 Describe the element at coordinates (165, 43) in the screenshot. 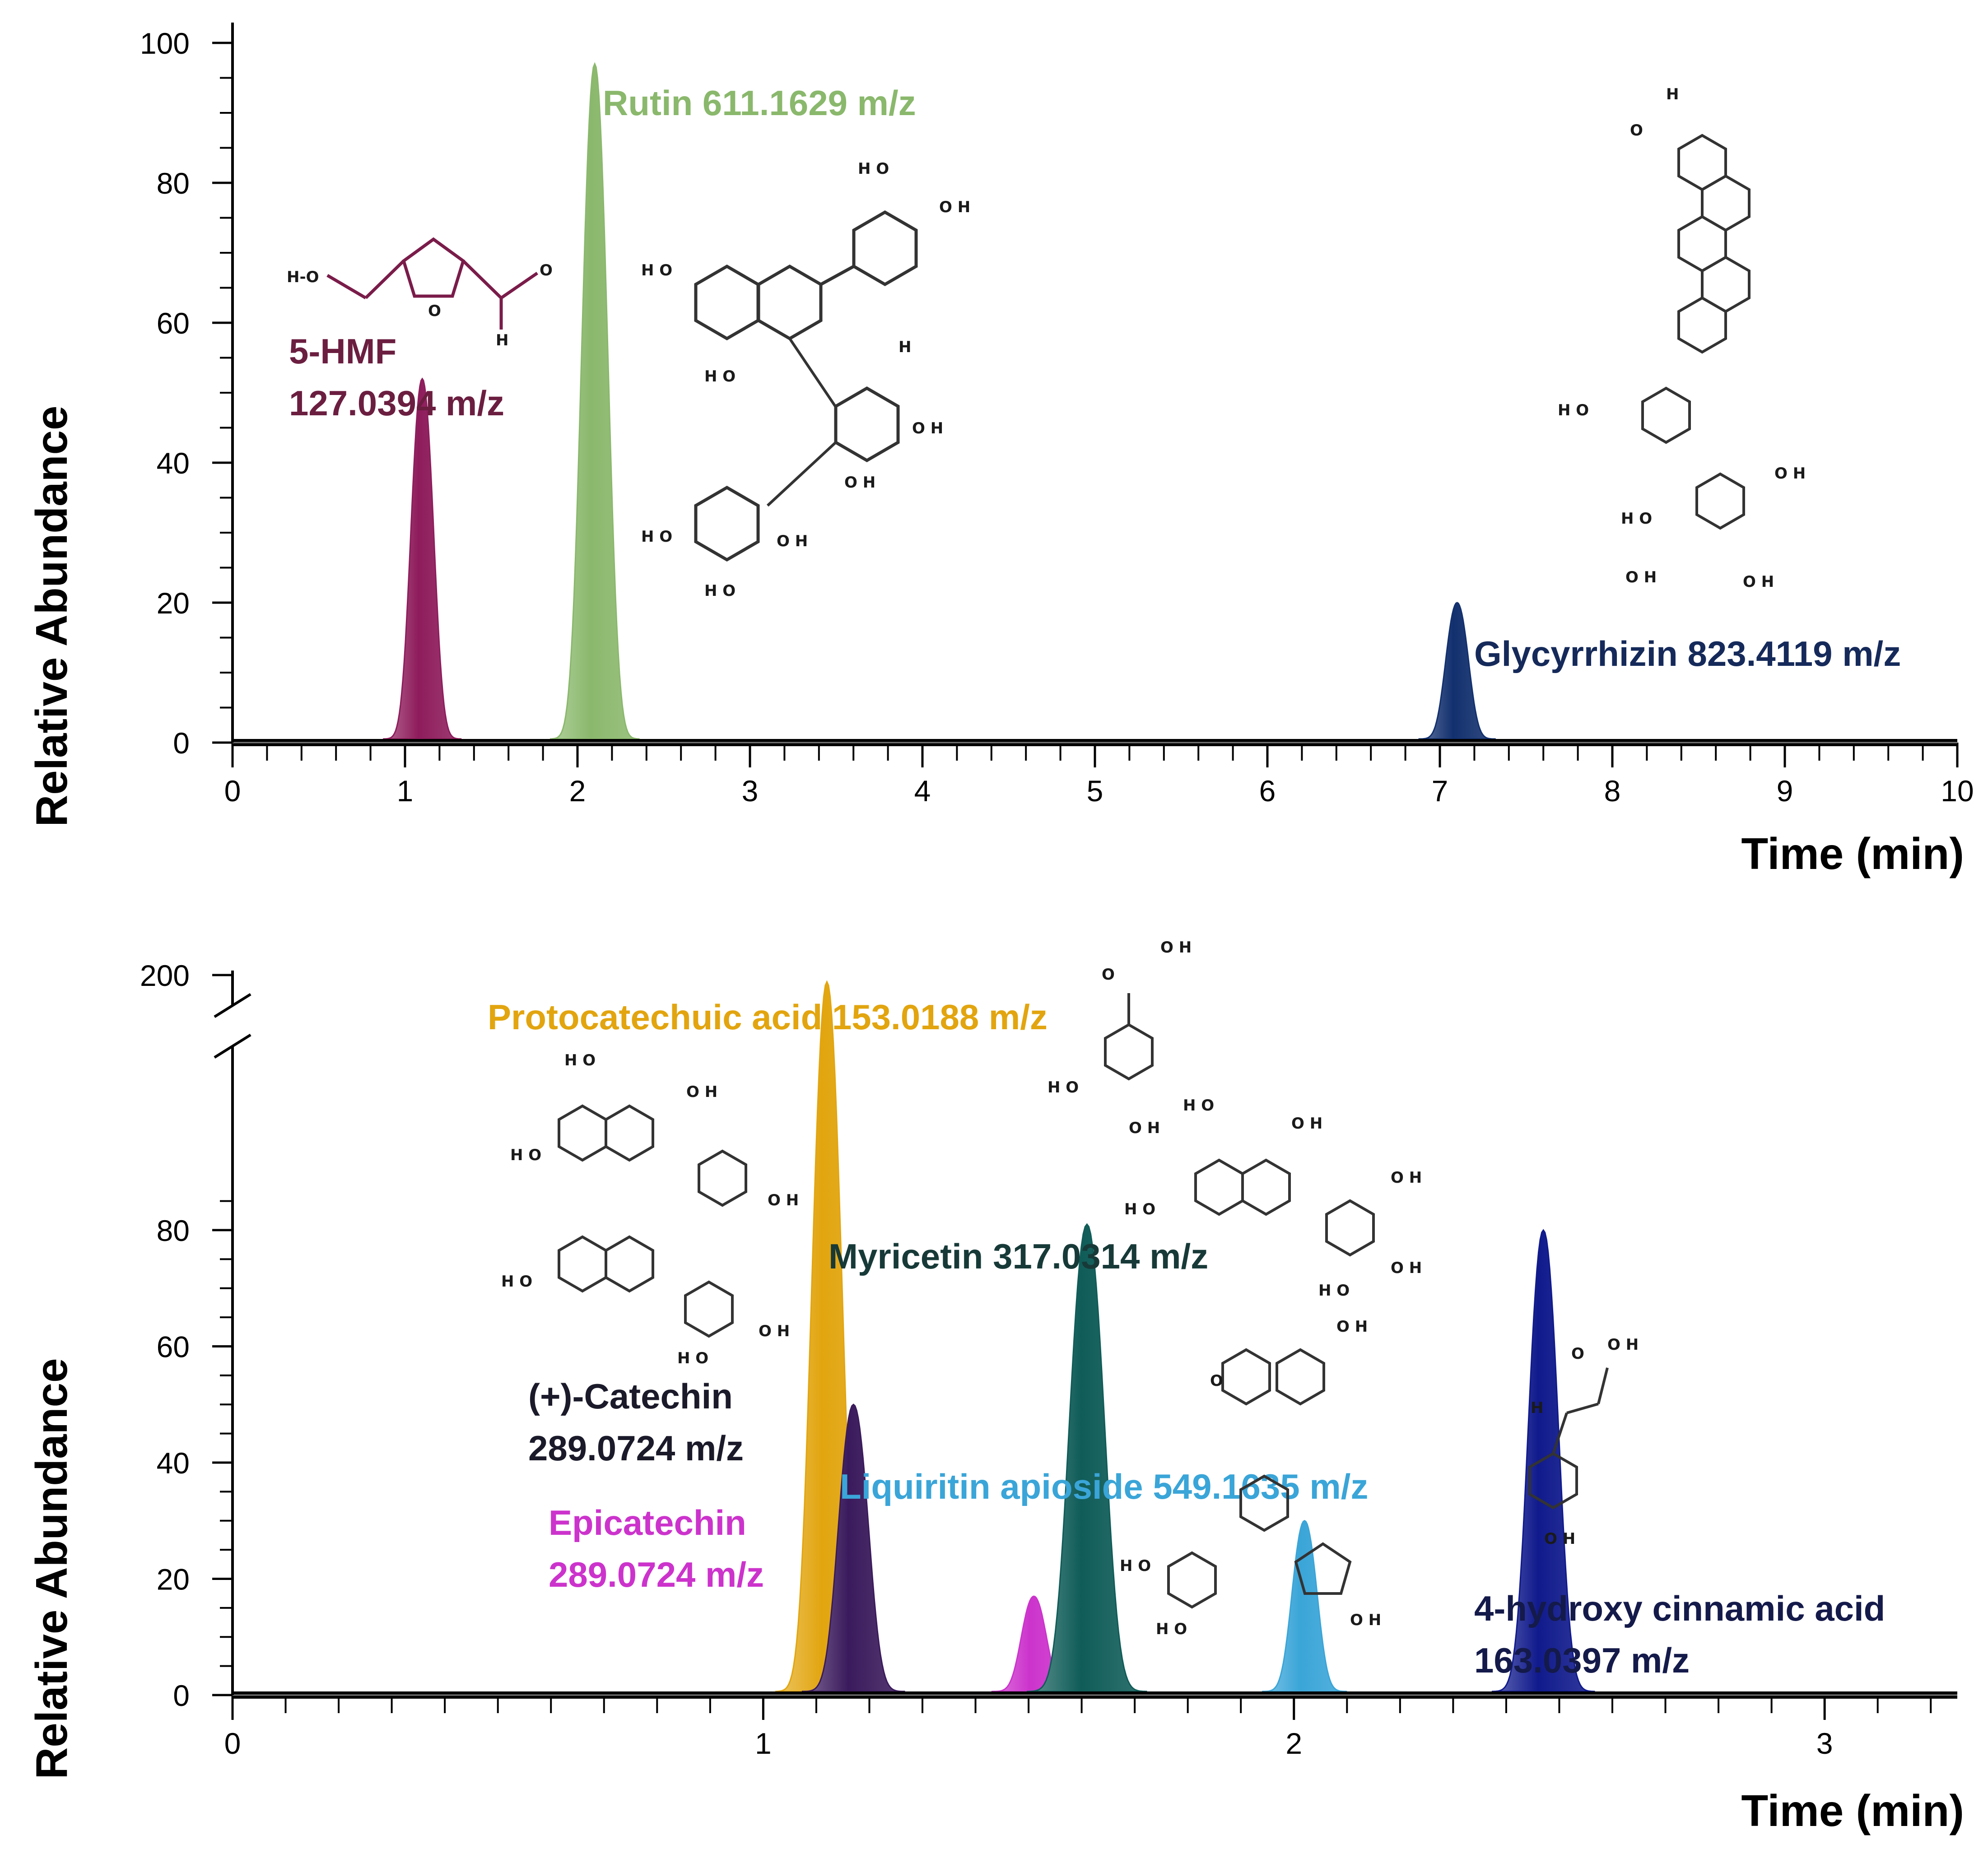

I see `y-tick-label: 100` at that location.